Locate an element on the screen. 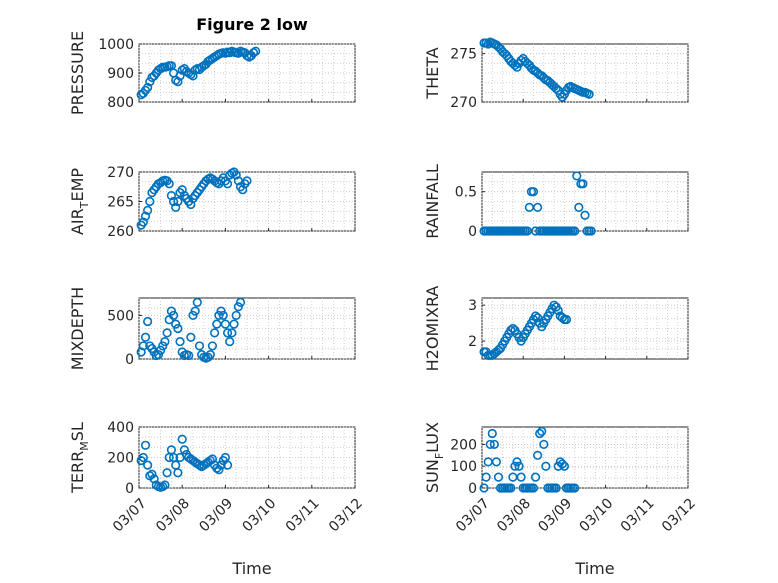 This screenshot has height=583, width=778. x-tick-label: 03/07 is located at coordinates (130, 516).